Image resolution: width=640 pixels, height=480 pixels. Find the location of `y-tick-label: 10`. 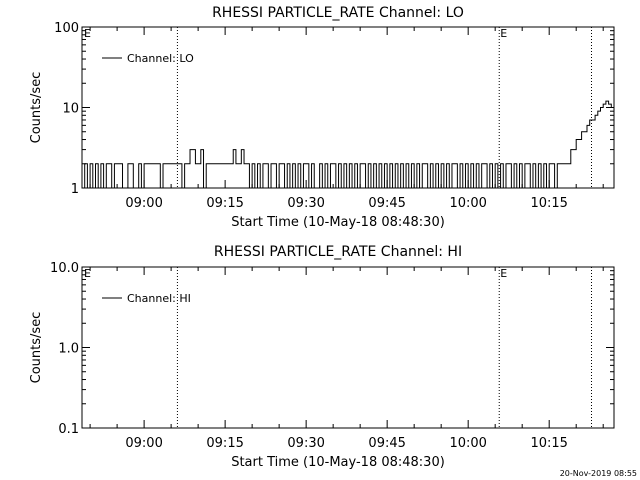

y-tick-label: 10 is located at coordinates (70, 109).